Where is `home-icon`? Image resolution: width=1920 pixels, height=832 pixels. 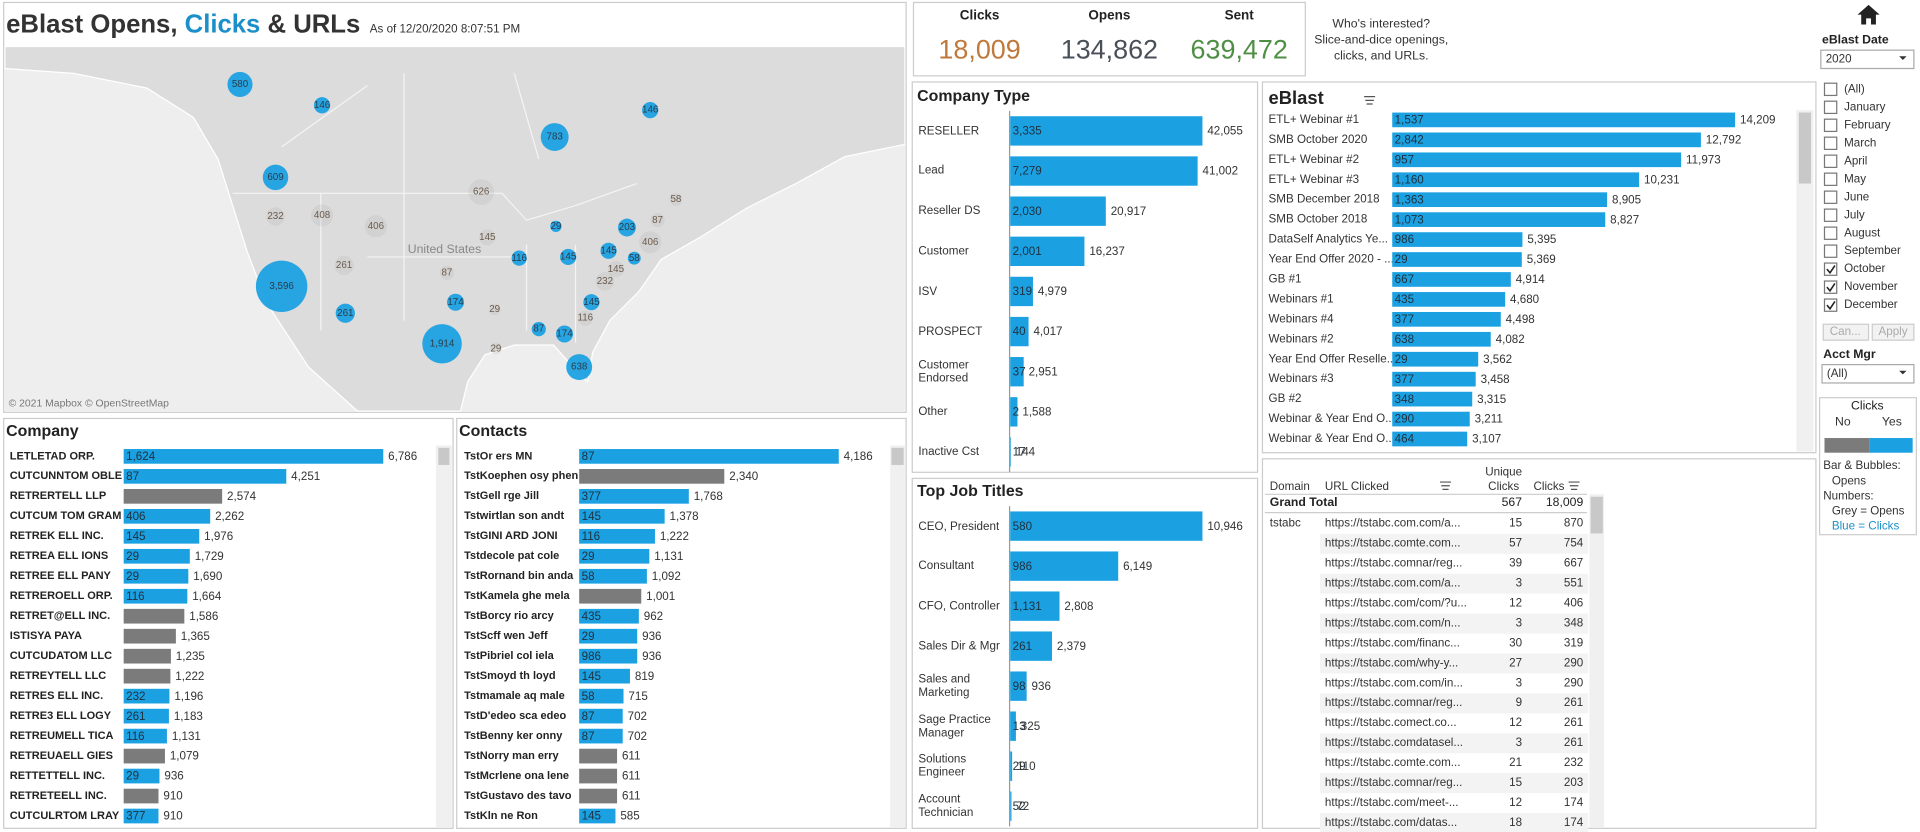
home-icon is located at coordinates (1868, 14).